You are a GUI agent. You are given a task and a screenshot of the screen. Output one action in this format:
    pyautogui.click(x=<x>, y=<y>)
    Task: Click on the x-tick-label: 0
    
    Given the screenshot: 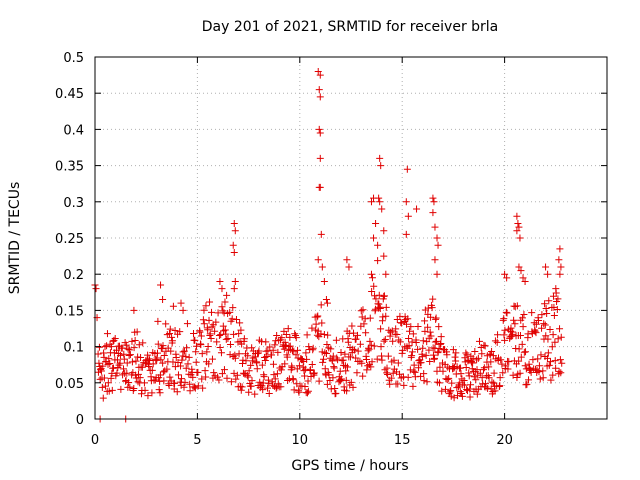 What is the action you would take?
    pyautogui.click(x=95, y=440)
    